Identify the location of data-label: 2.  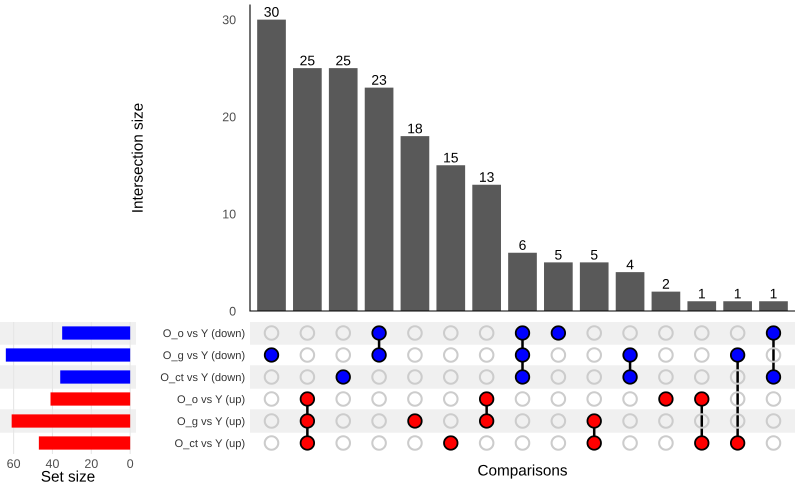
(666, 283).